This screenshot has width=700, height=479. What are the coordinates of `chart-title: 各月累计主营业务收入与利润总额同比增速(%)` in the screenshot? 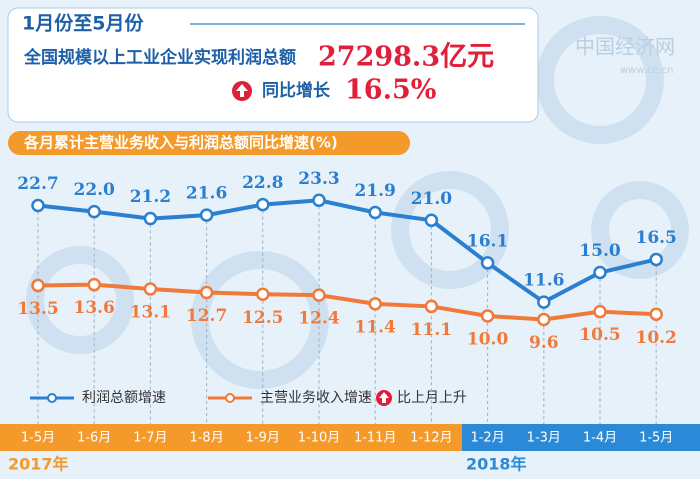 It's located at (180, 143).